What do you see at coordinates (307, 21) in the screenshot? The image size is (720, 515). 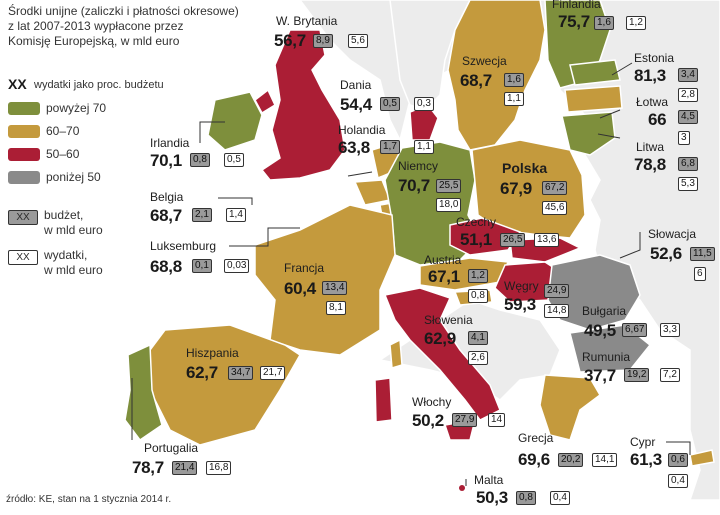 I see `country-name-uk: W. Brytania` at bounding box center [307, 21].